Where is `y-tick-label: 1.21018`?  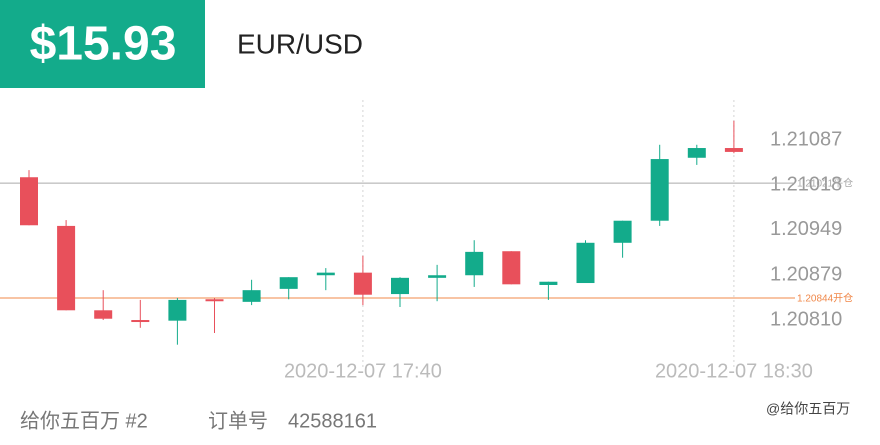
y-tick-label: 1.21018 is located at coordinates (806, 184).